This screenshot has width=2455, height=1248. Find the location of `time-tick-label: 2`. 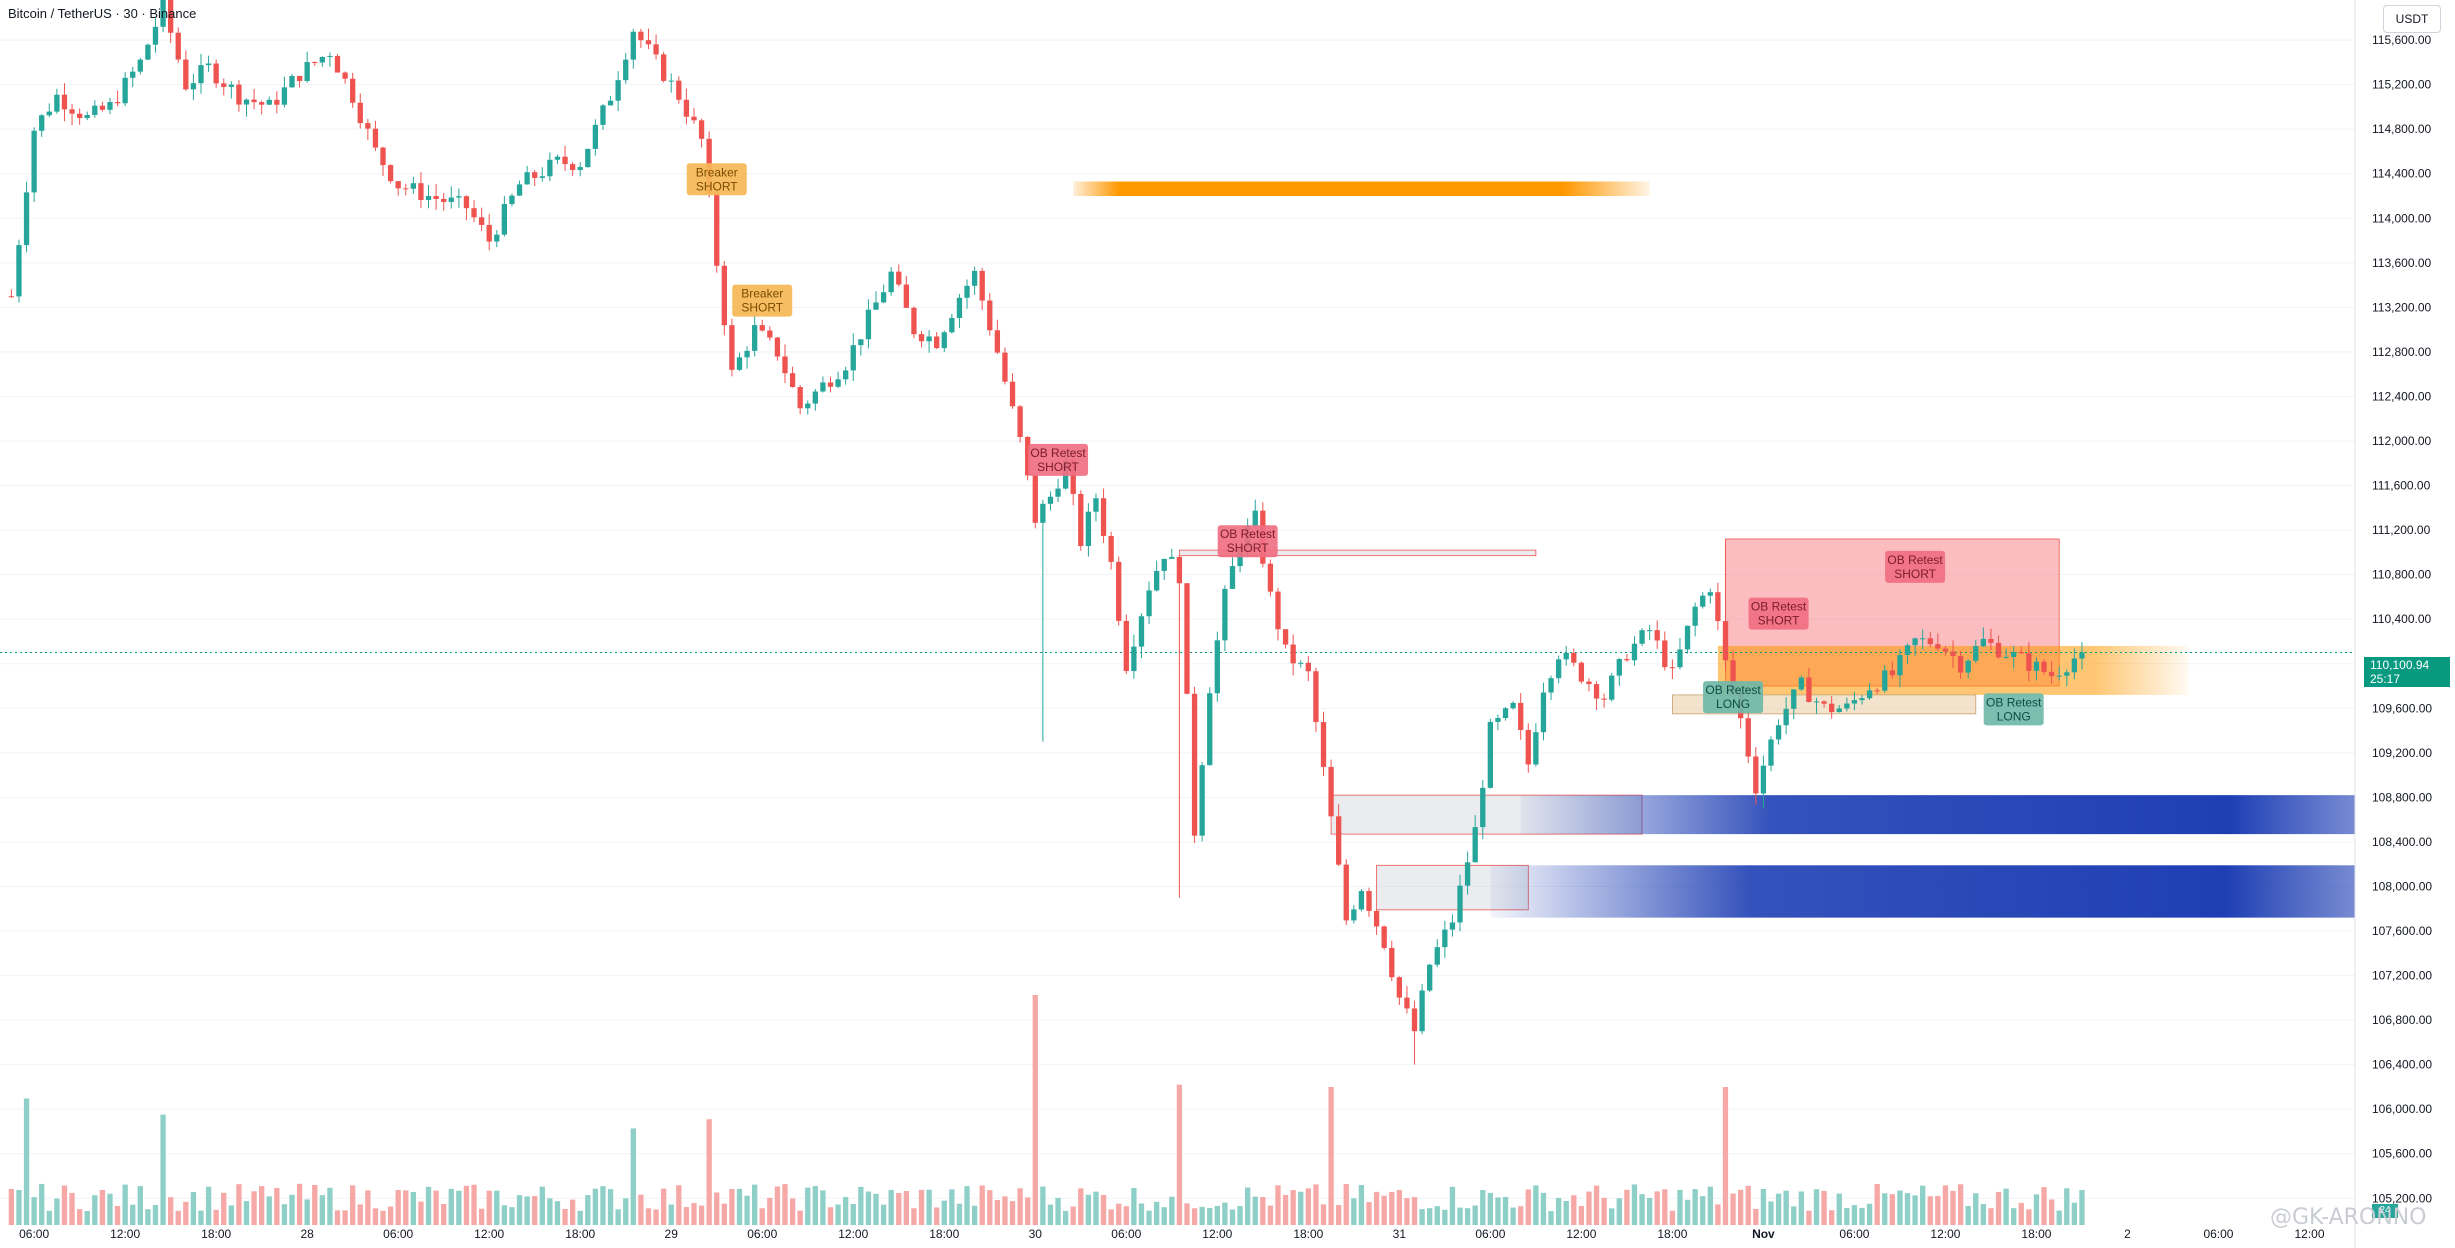

time-tick-label: 2 is located at coordinates (2127, 1234).